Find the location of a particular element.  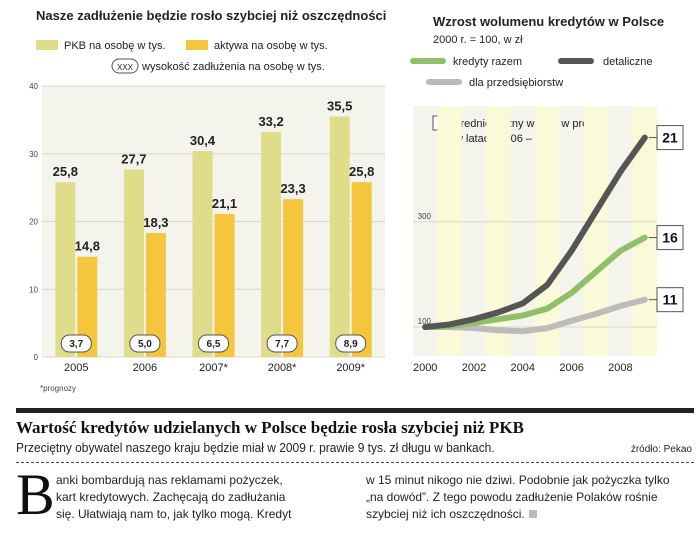

legend-debt-symbol: XXX is located at coordinates (125, 67).